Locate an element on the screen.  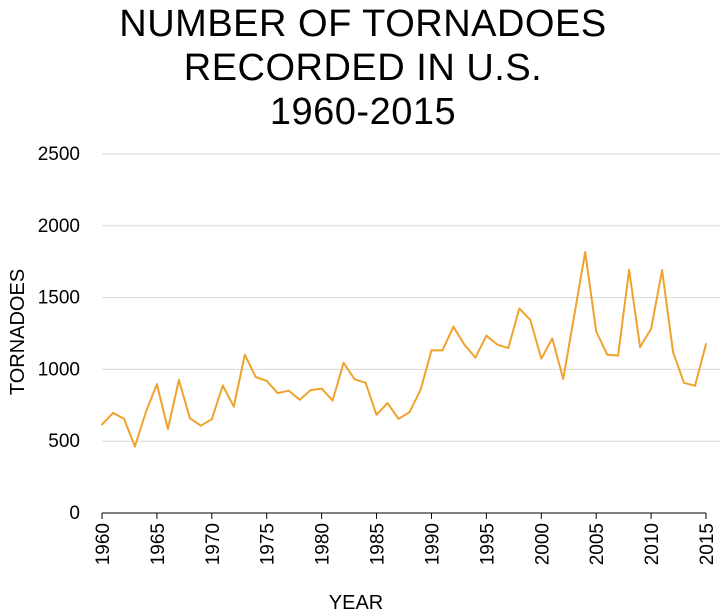
x-tick-label: 2010 is located at coordinates (652, 544).